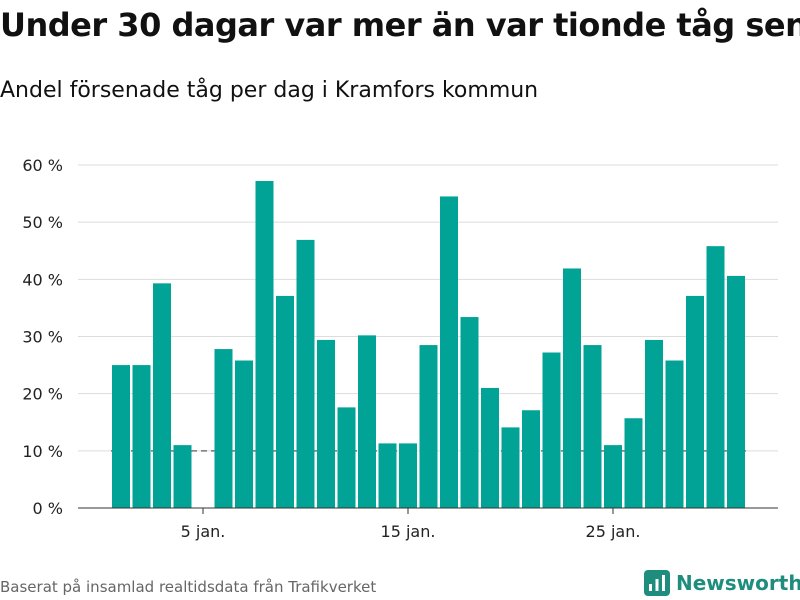  I want to click on x-tick-label: 25 jan., so click(613, 531).